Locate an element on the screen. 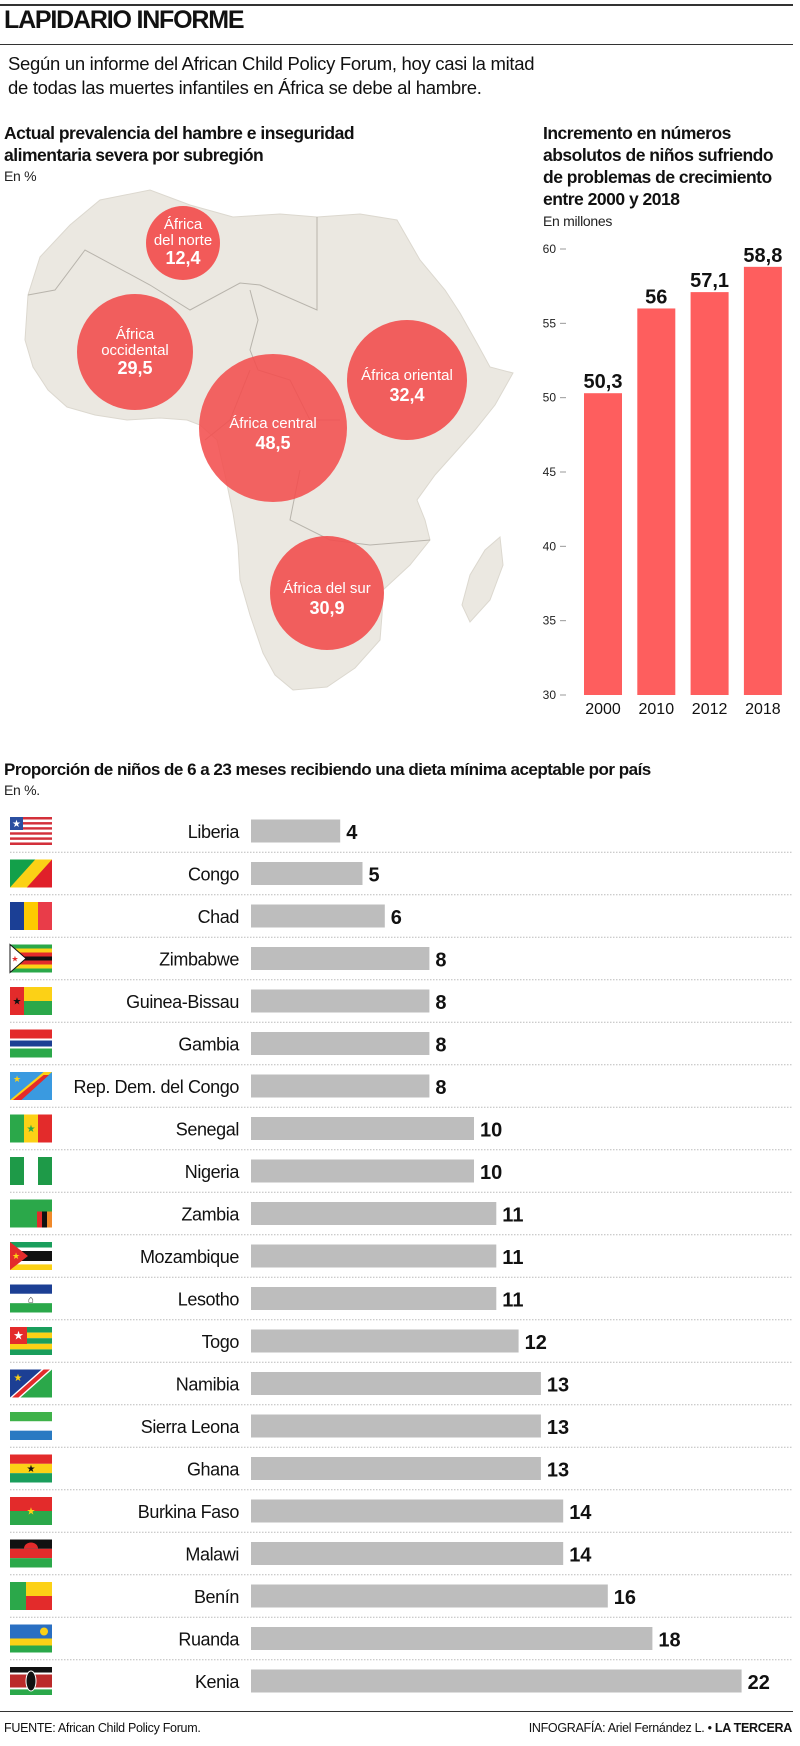 The height and width of the screenshot is (1746, 800). table-row: ★ Mozambique 11 is located at coordinates (401, 1260).